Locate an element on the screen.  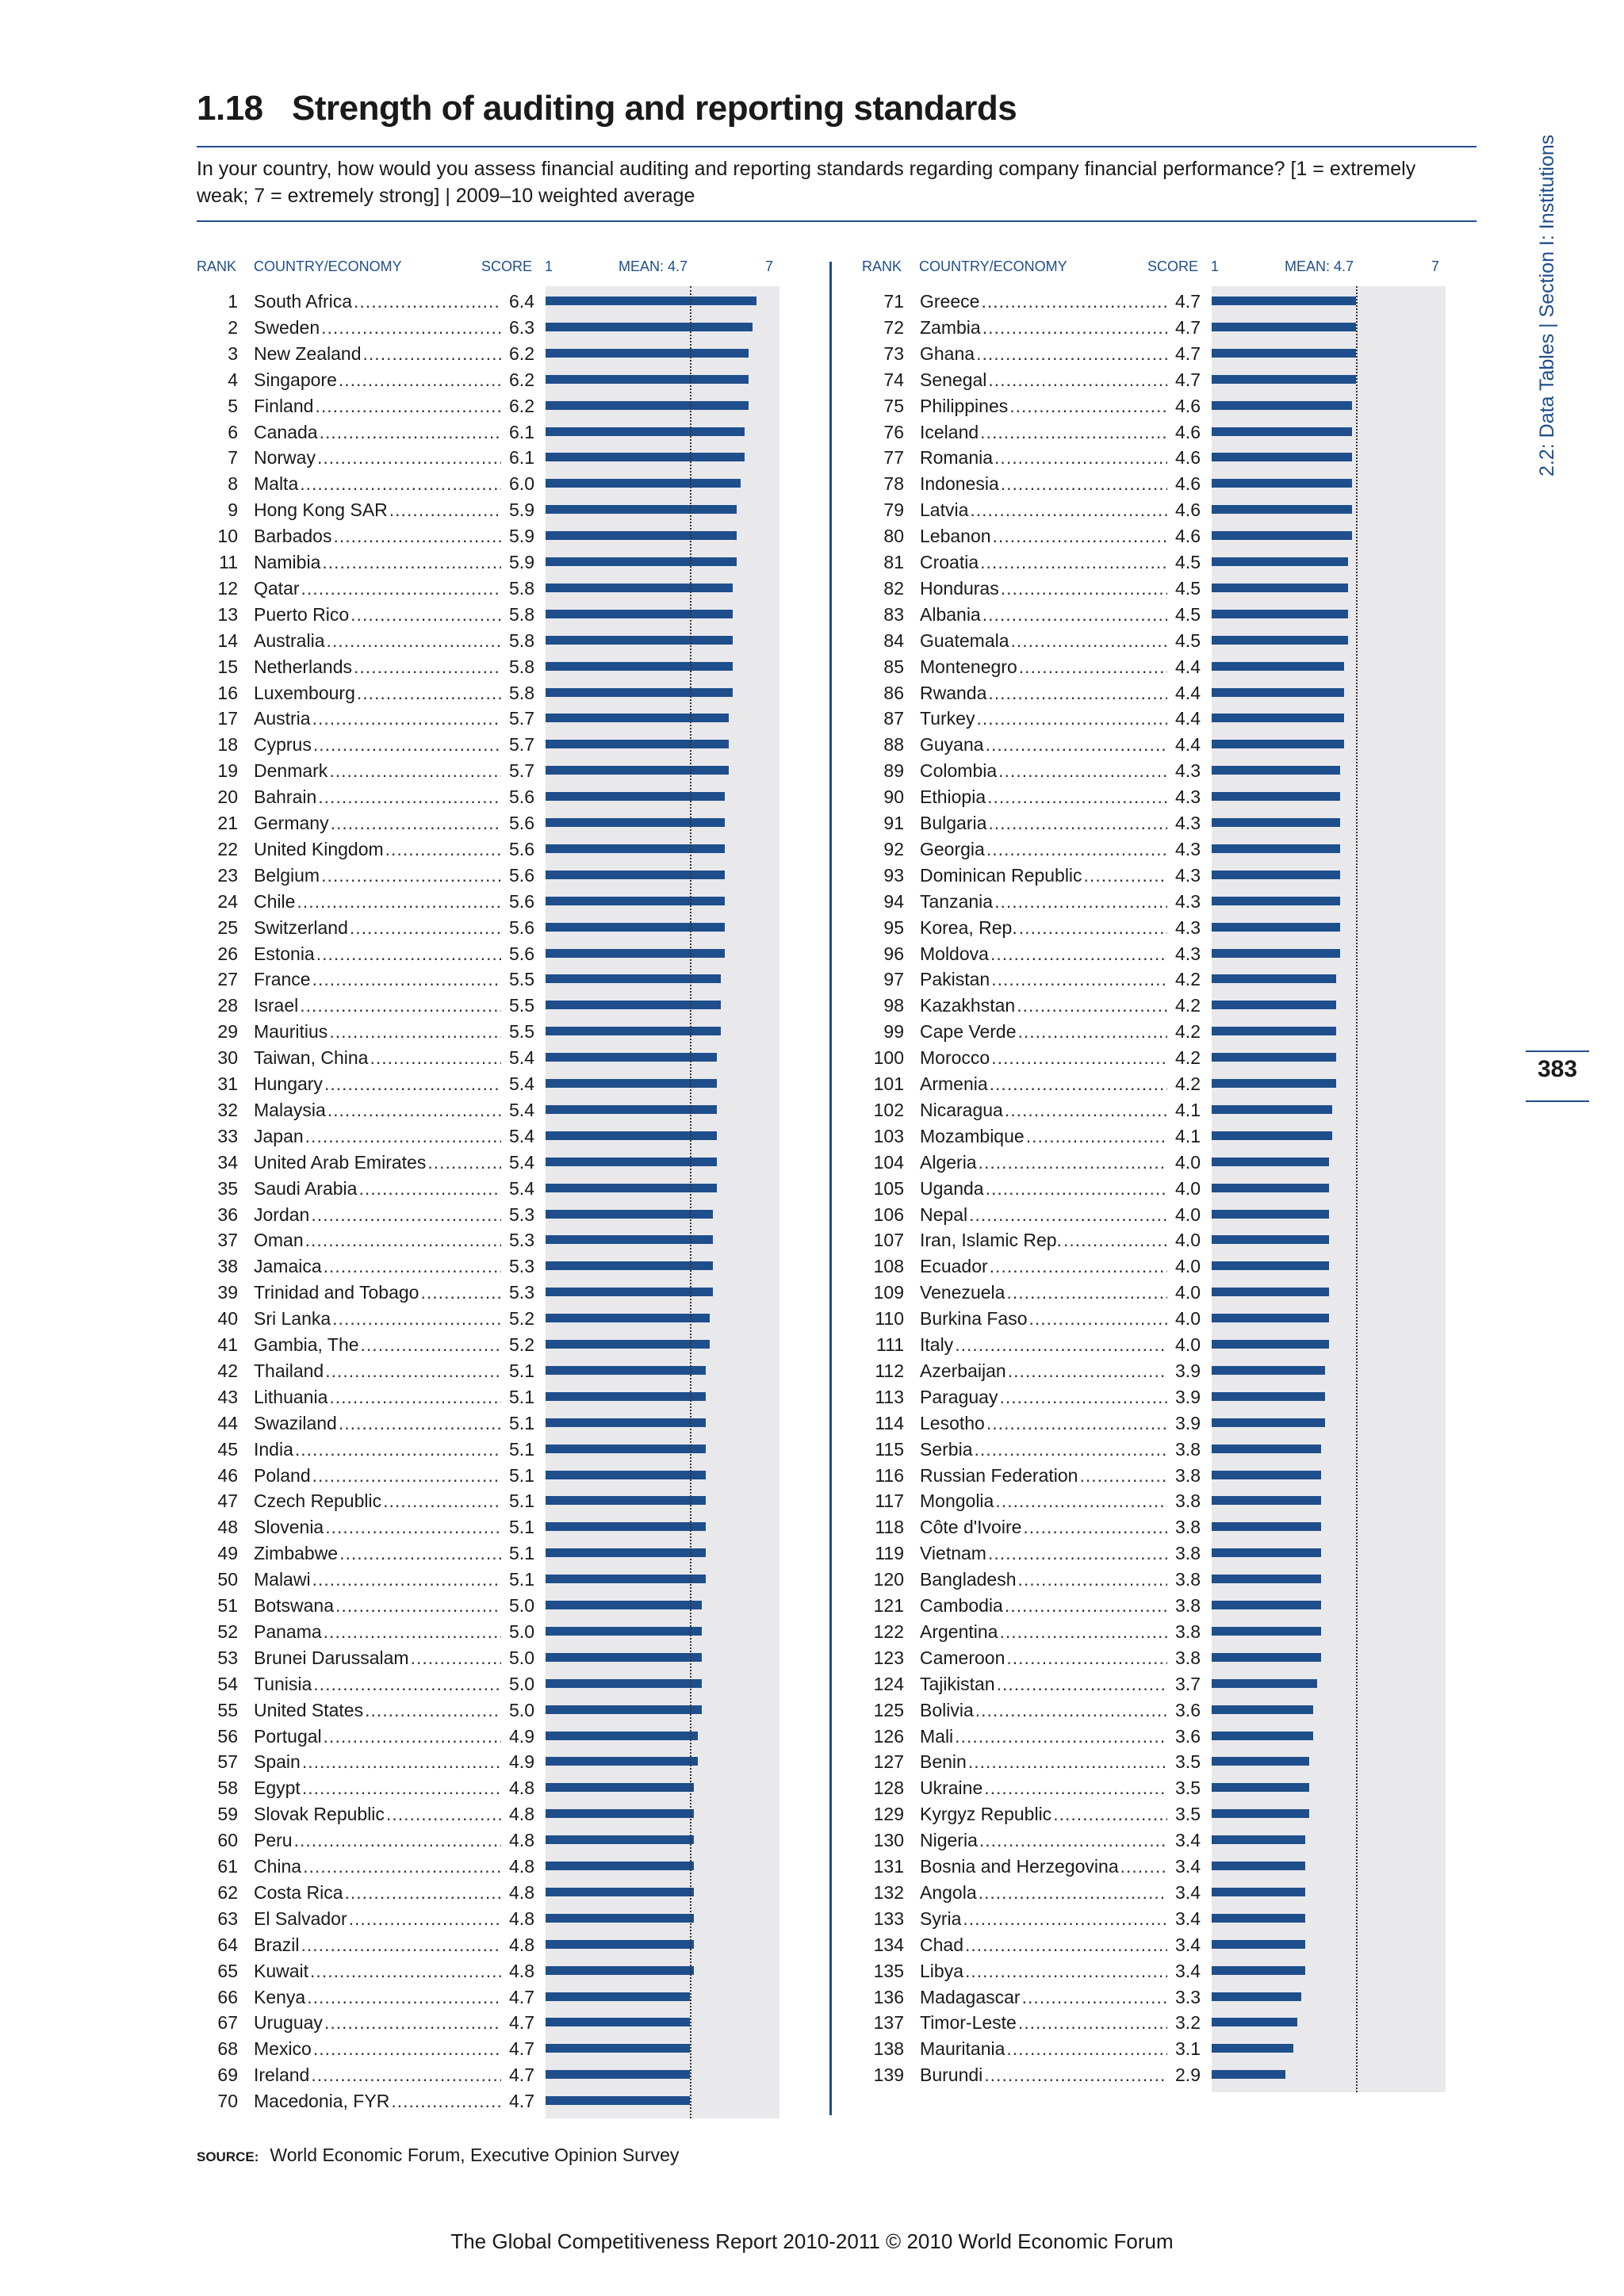
country-label: Honduras is located at coordinates (961, 588).